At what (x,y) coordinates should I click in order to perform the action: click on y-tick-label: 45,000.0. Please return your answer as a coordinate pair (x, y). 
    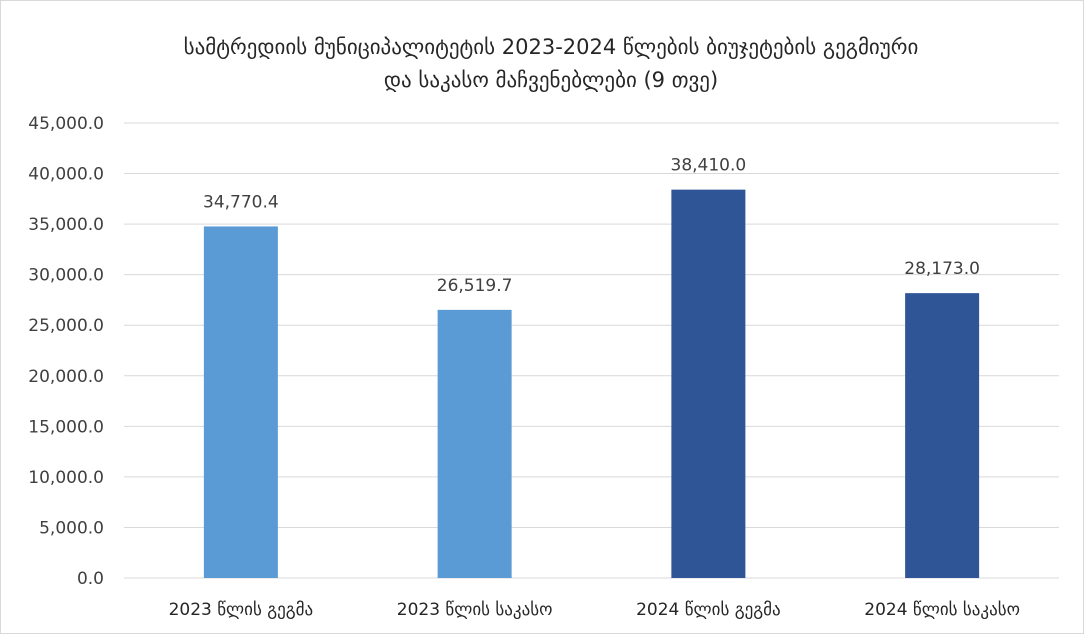
    Looking at the image, I should click on (66, 124).